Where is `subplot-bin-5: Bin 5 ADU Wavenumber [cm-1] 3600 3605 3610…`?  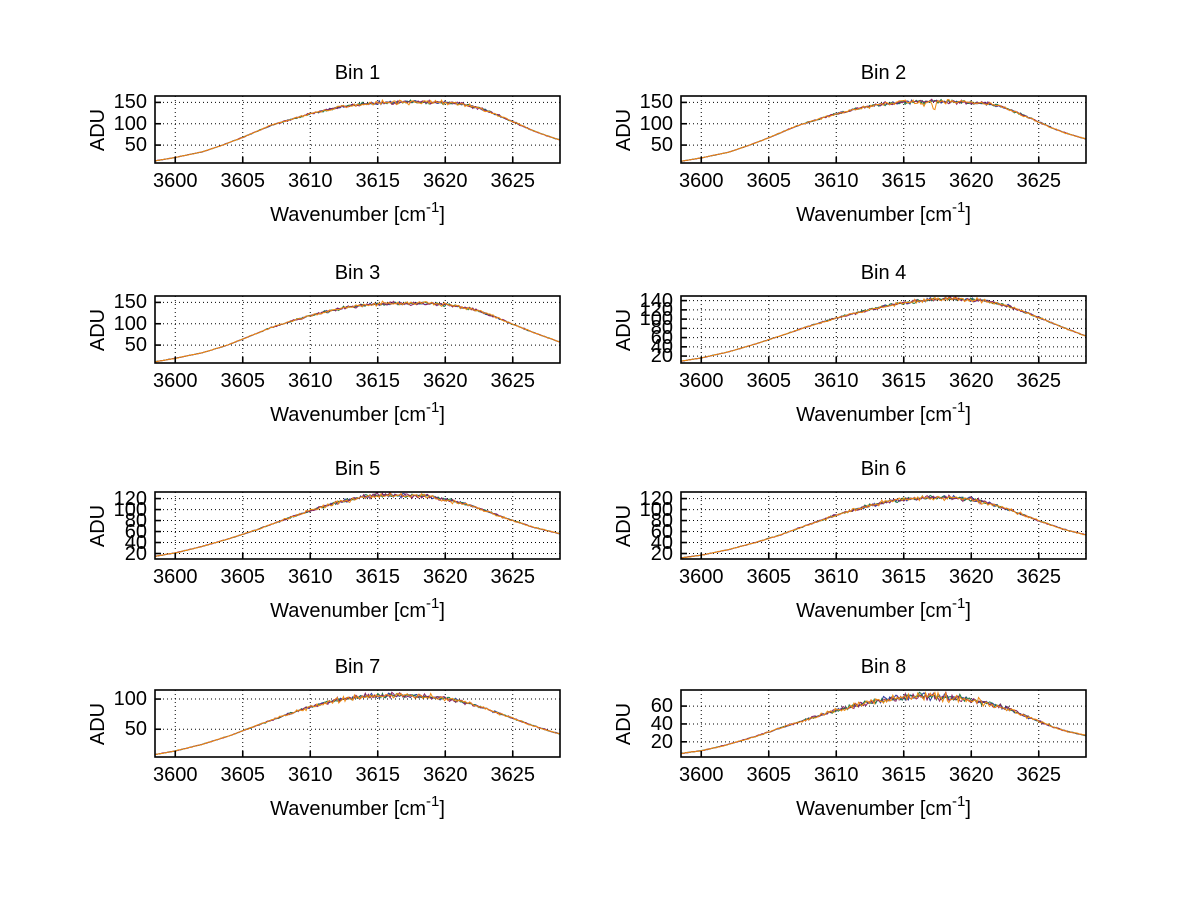 subplot-bin-5: Bin 5 ADU Wavenumber [cm-1] 3600 3605 3610… is located at coordinates (323, 540).